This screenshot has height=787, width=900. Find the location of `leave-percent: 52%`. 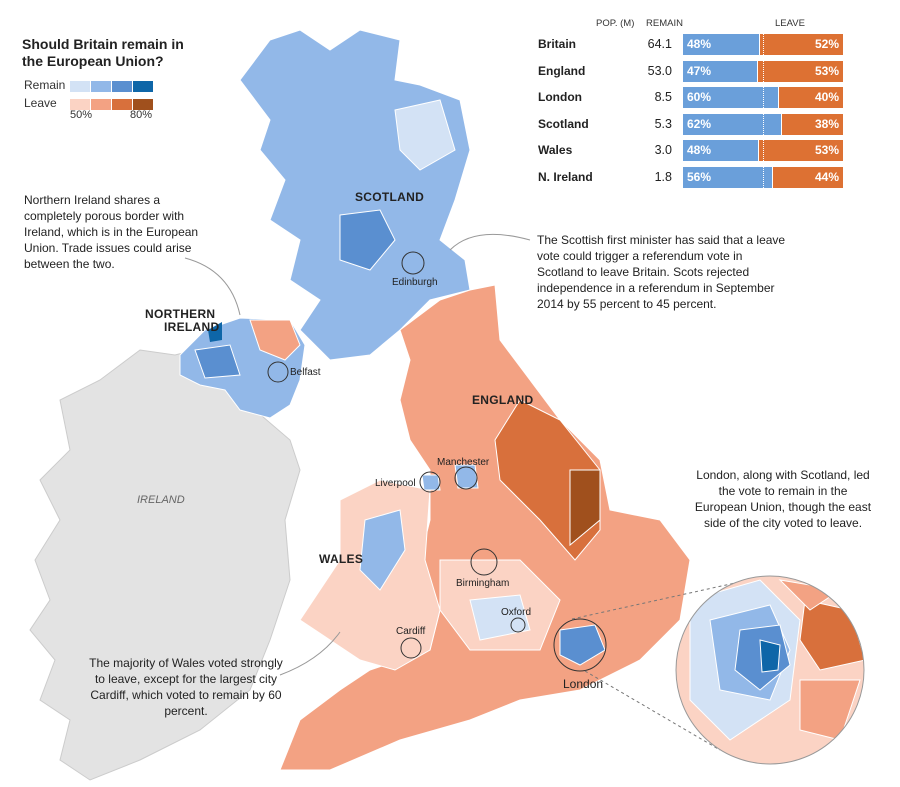

leave-percent: 52% is located at coordinates (826, 44).